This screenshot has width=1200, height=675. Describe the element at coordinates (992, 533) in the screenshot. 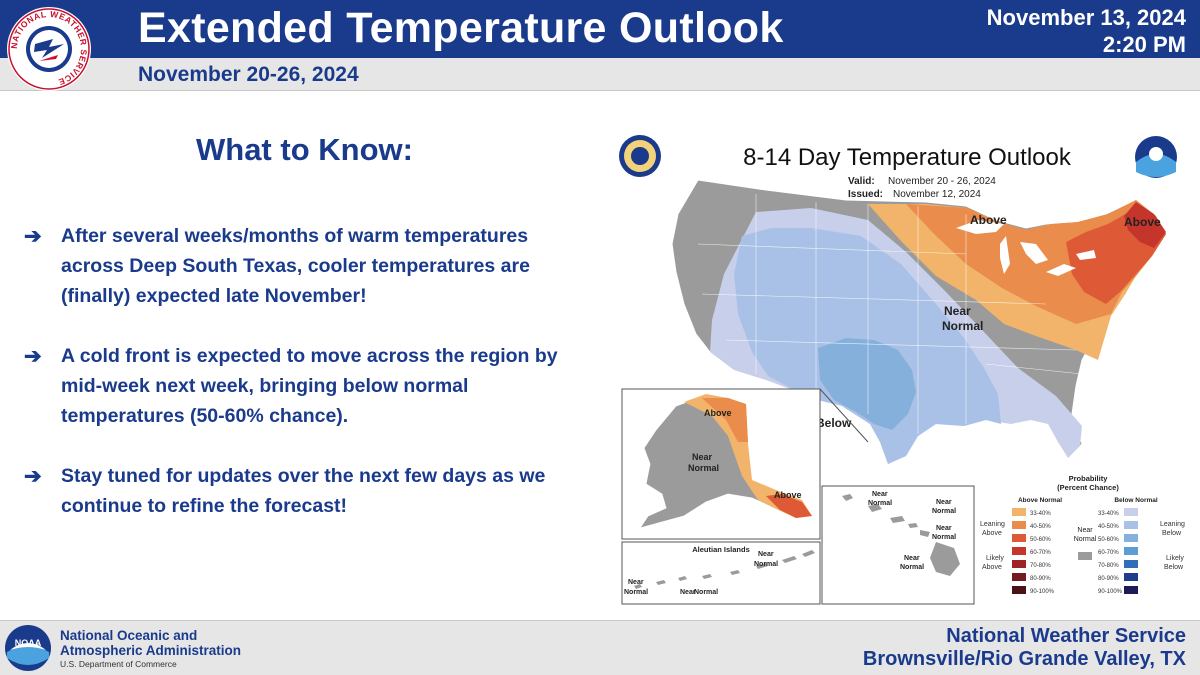

I see `legend-leaning-above-2: Above` at that location.